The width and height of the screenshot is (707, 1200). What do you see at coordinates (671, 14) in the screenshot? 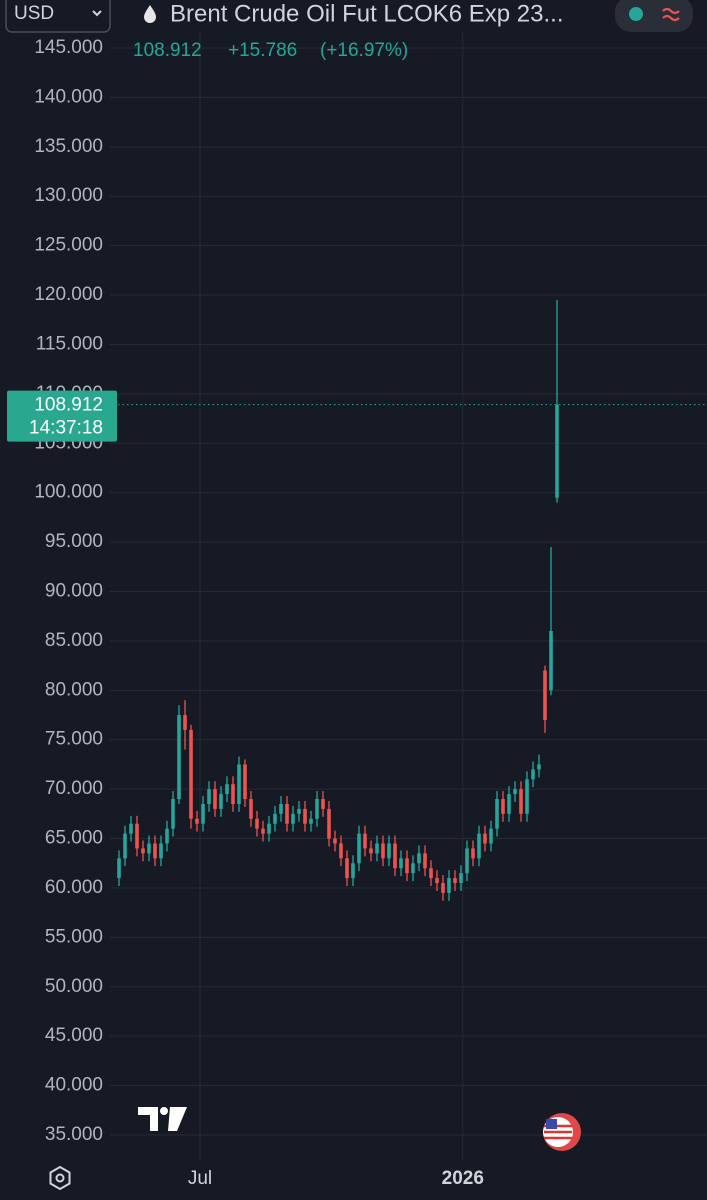
I see `wave-icon` at bounding box center [671, 14].